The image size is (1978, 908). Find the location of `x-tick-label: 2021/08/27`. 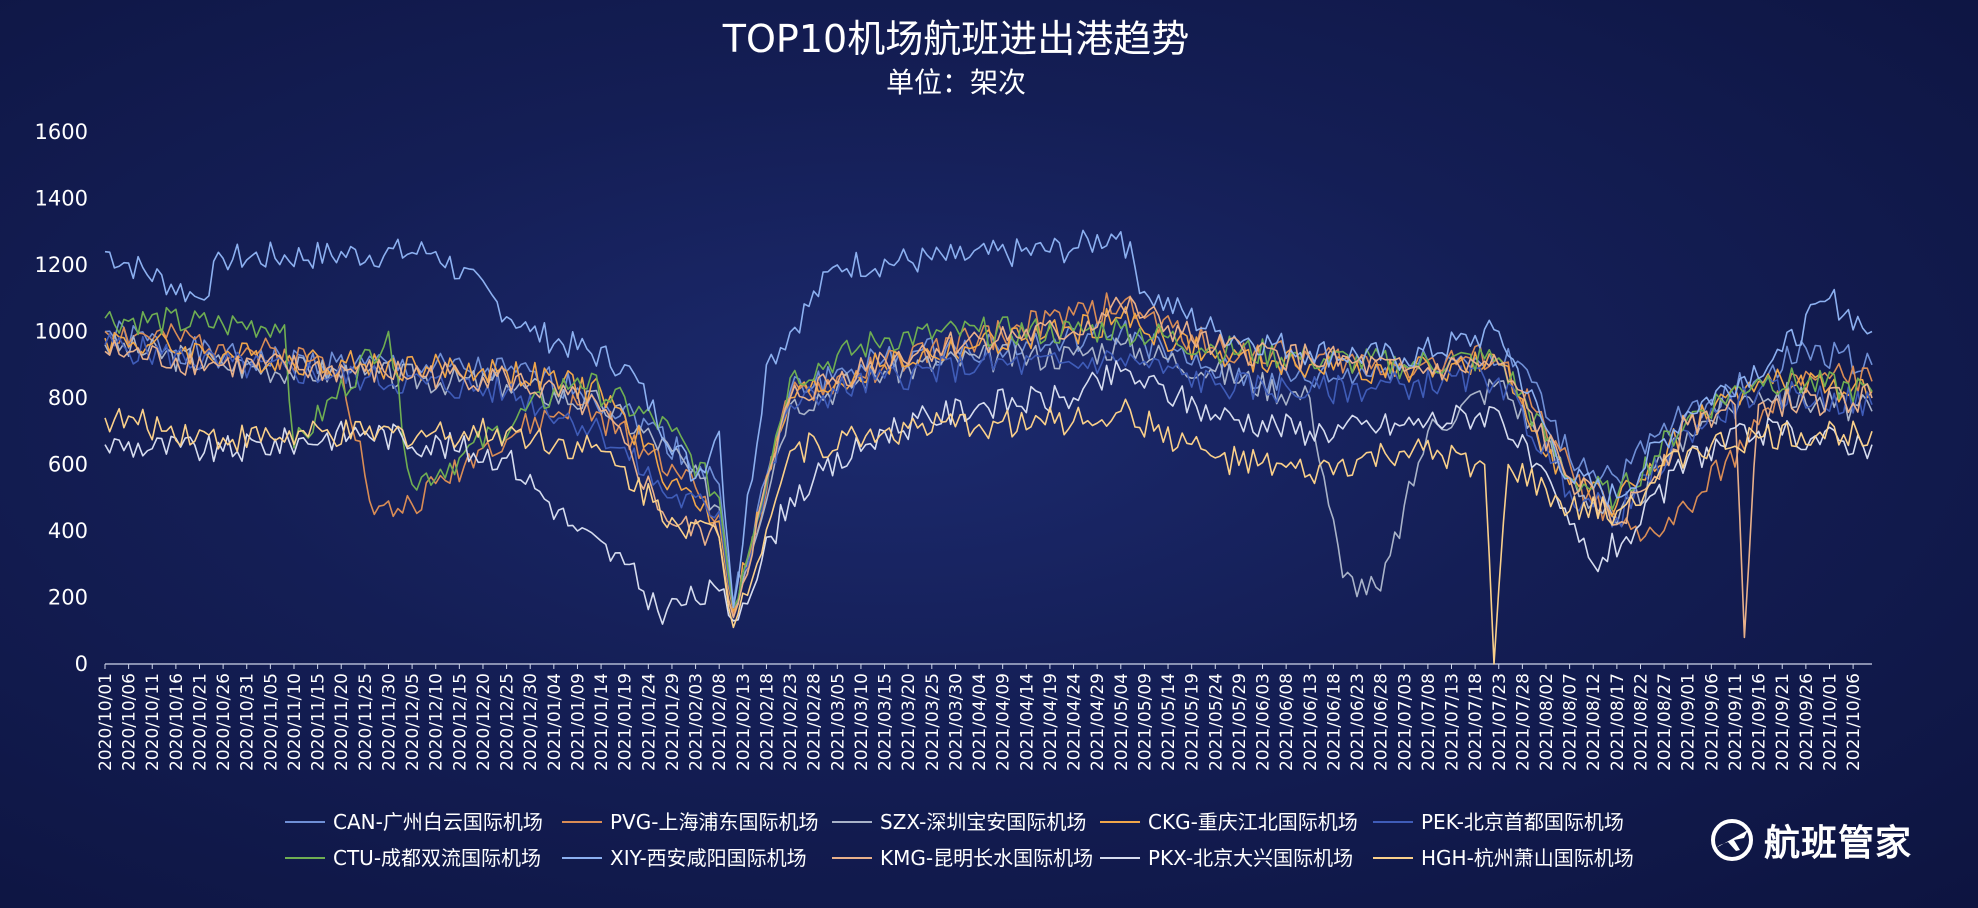

x-tick-label: 2021/08/27 is located at coordinates (1665, 722).